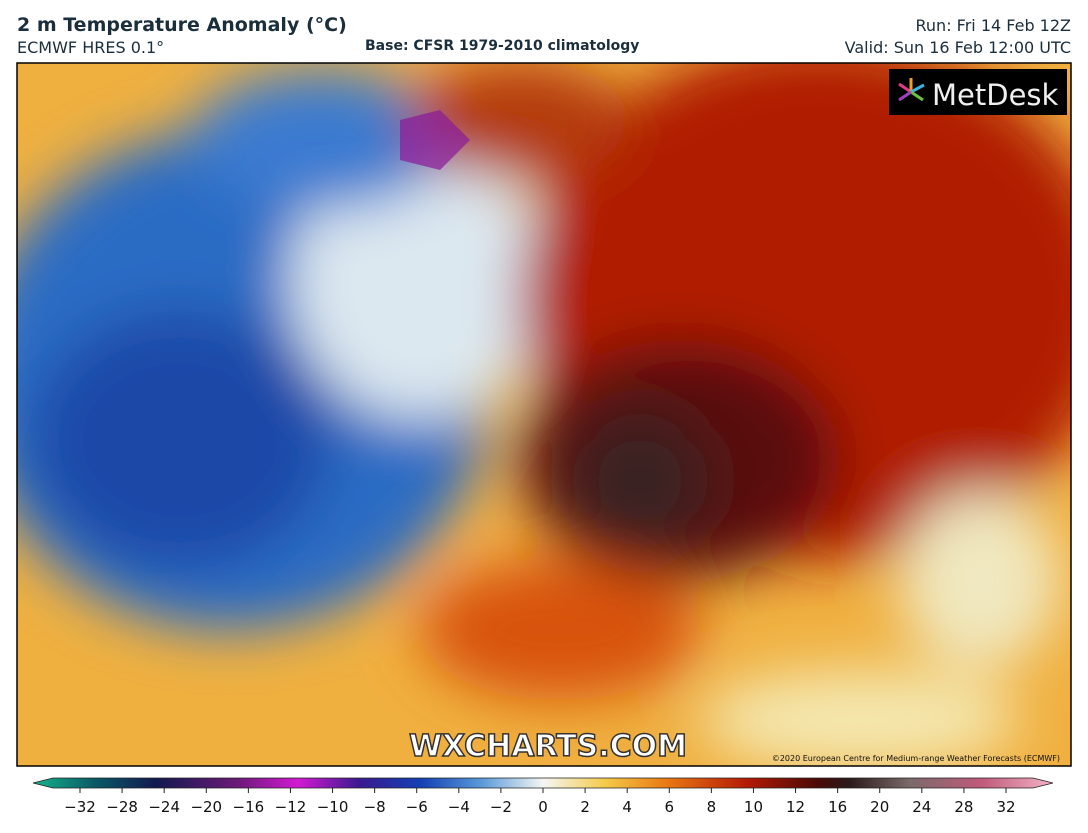  Describe the element at coordinates (712, 807) in the screenshot. I see `colorbar-tick-label: 8` at that location.